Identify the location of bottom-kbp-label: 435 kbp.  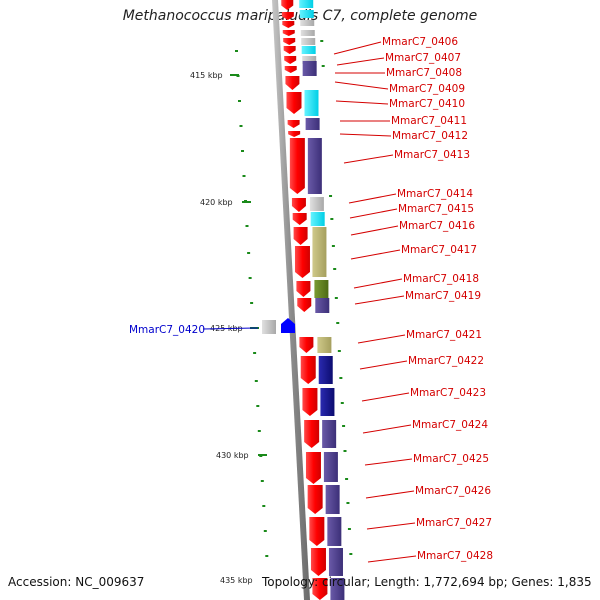
(236, 580).